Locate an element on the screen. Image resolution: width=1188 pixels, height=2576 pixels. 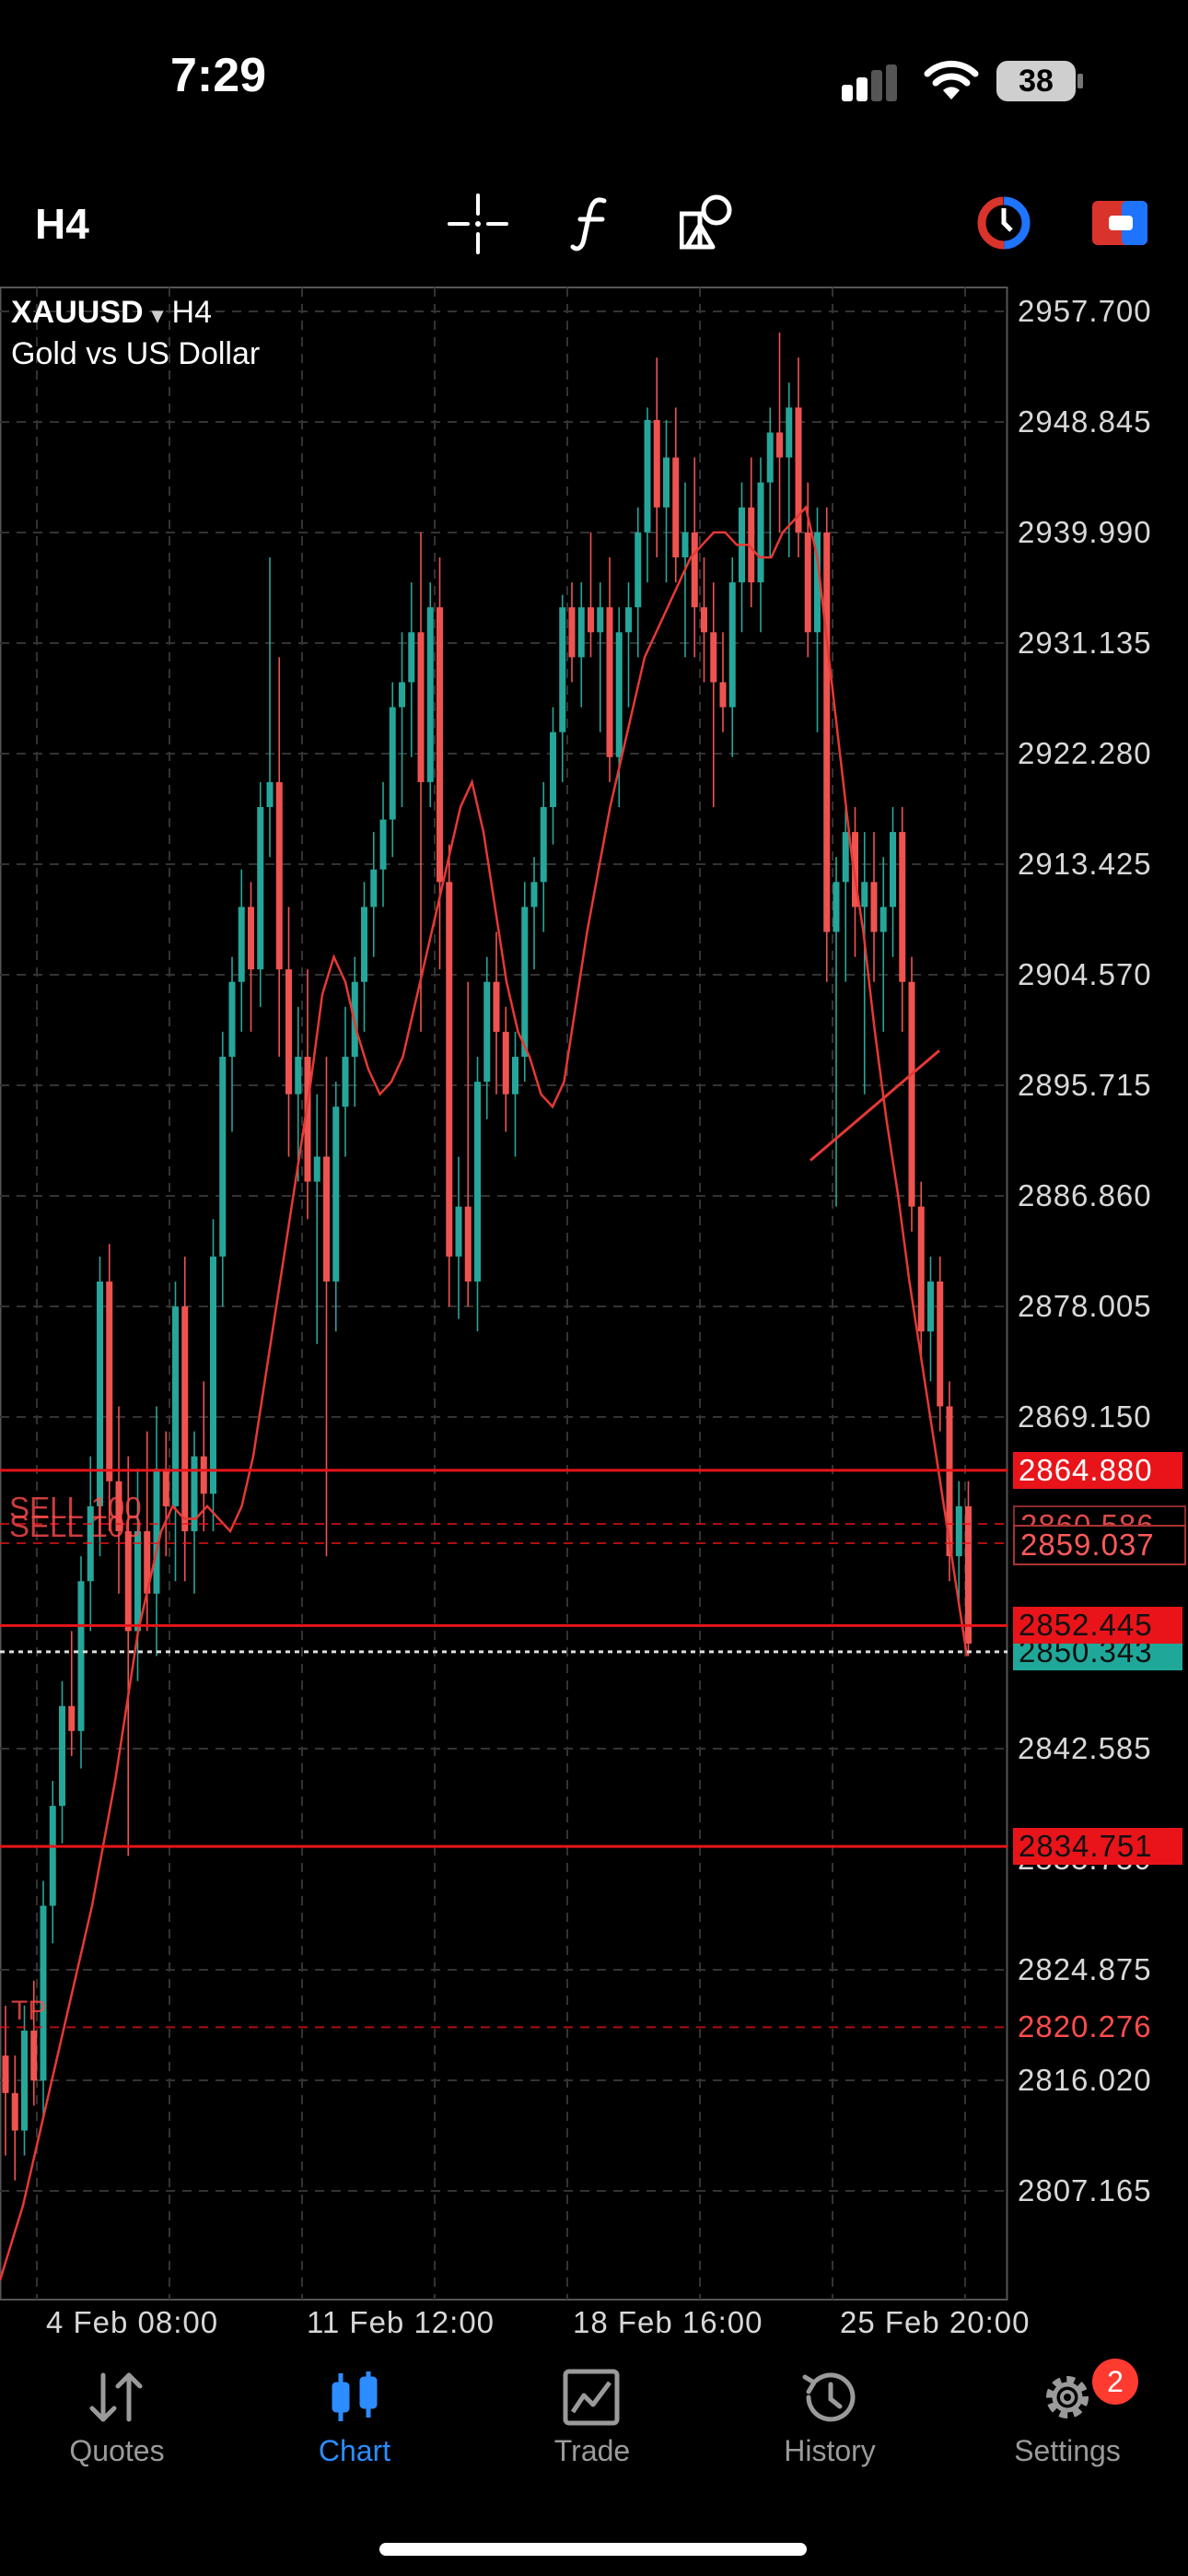
price-tick-label: 2895.715 is located at coordinates (1085, 1085).